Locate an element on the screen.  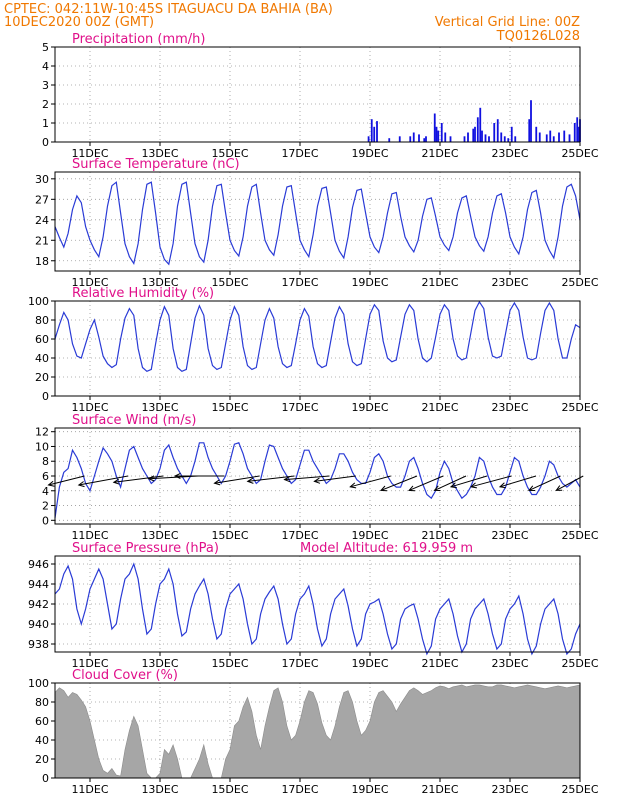
precipitation-ytick-label: 2 is located at coordinates (45, 104).